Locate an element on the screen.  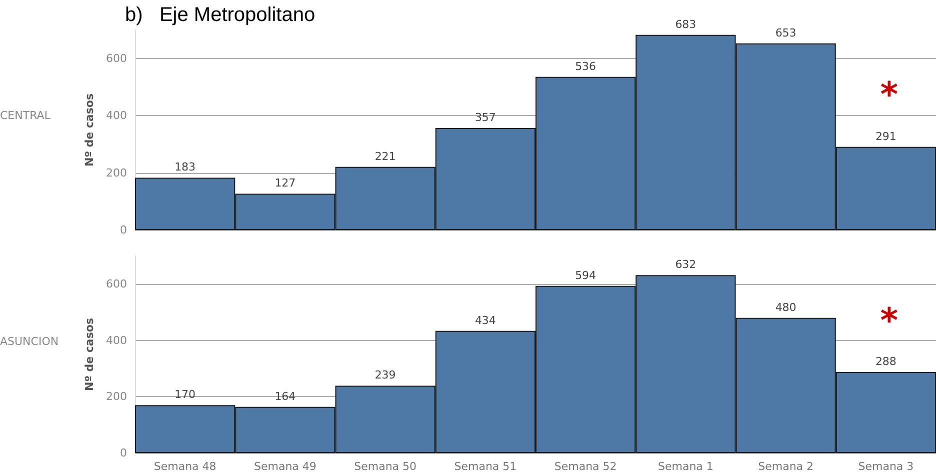
data-label: 221 is located at coordinates (385, 156).